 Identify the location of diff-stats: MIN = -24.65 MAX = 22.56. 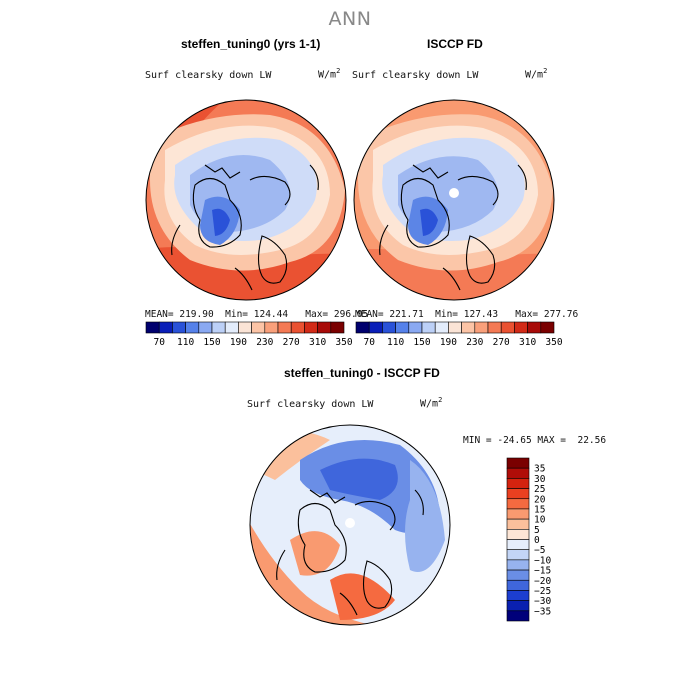
(535, 440).